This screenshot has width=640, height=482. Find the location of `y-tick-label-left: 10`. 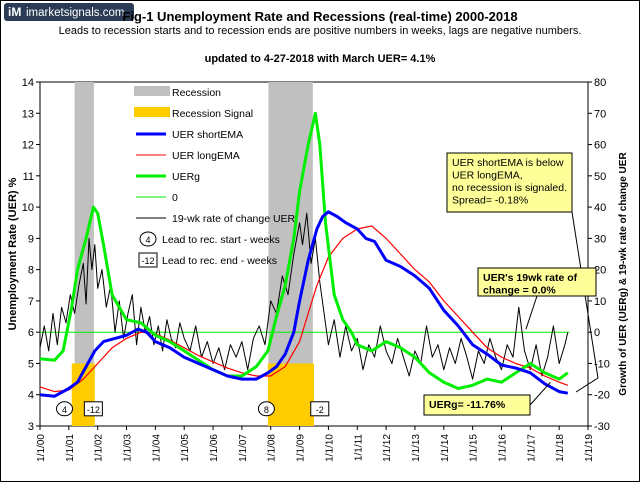

y-tick-label-left: 10 is located at coordinates (28, 208).